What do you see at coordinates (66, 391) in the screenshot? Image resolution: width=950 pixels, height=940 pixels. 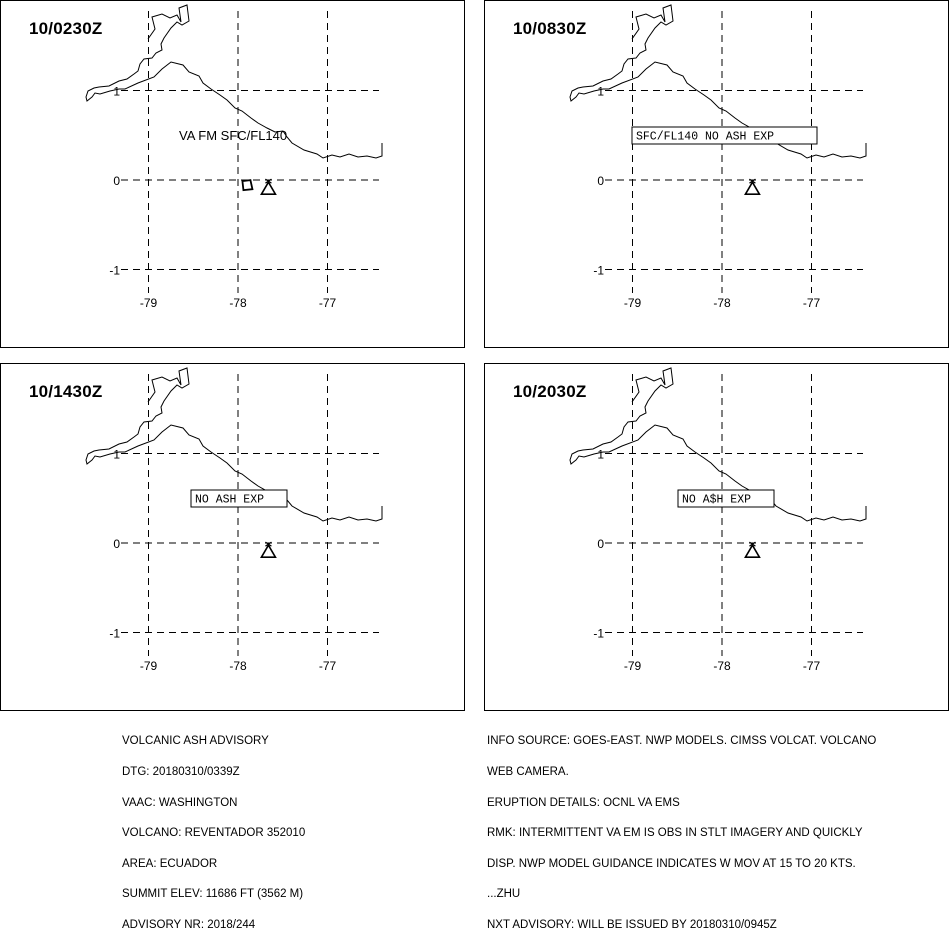 I see `panel-time: 10/1430Z` at bounding box center [66, 391].